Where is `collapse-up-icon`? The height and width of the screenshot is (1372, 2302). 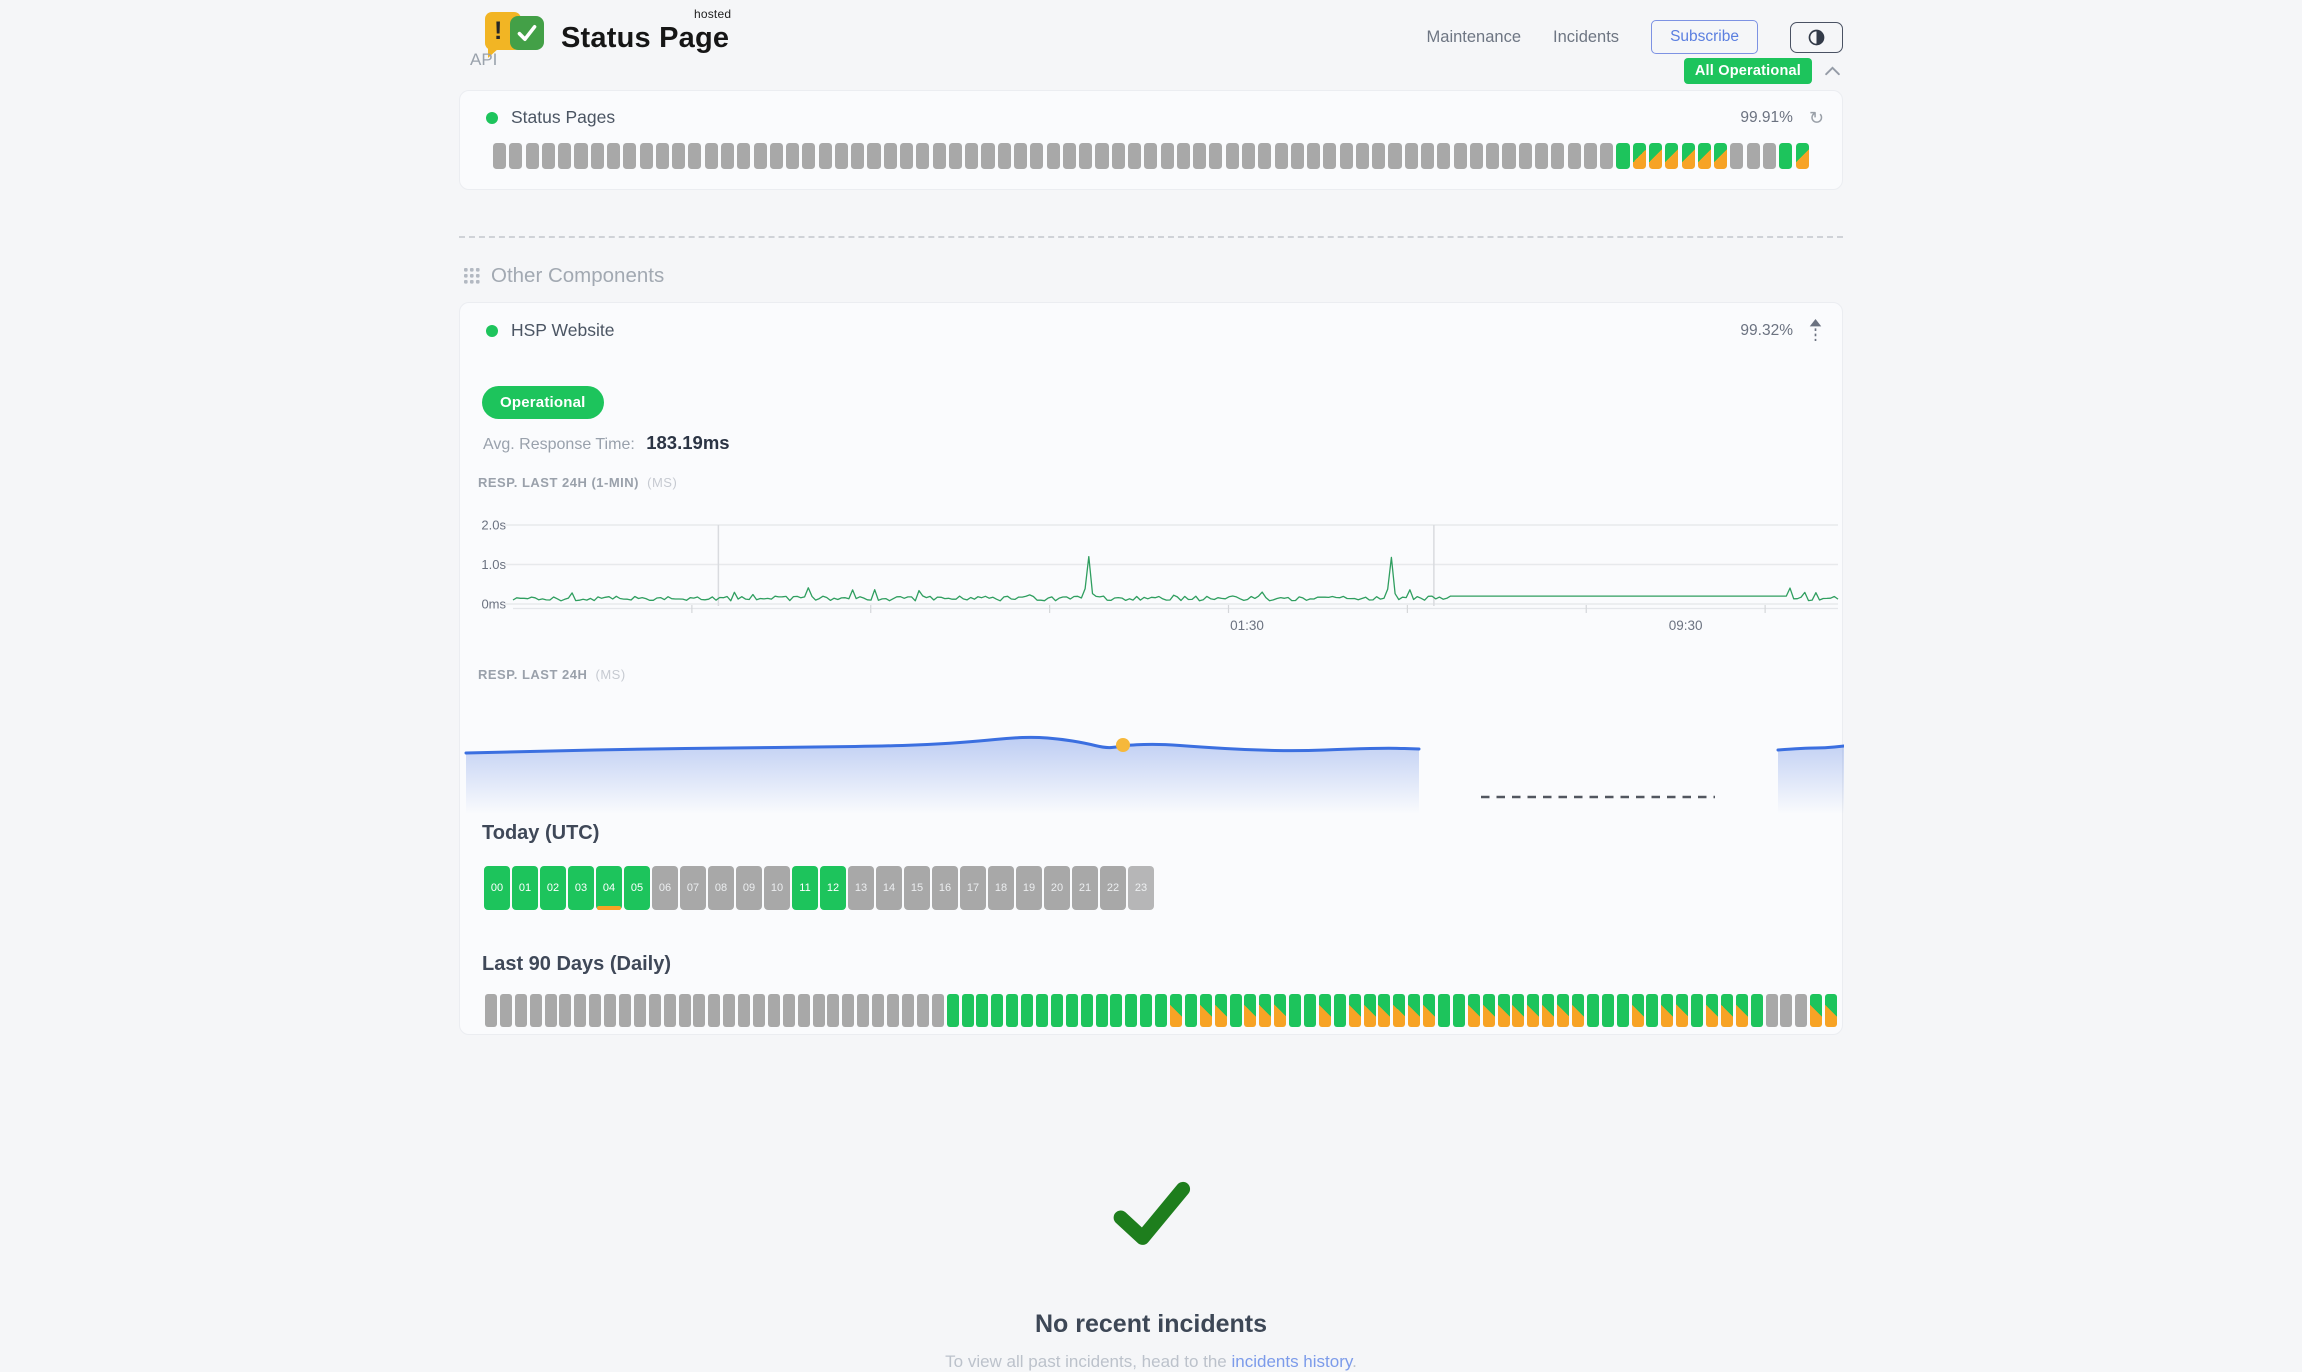
collapse-up-icon is located at coordinates (1815, 330).